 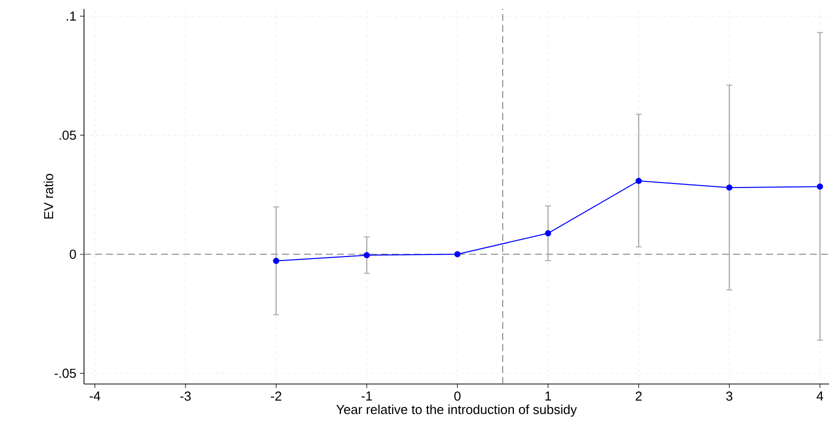 What do you see at coordinates (71, 16) in the screenshot?
I see `y-tick-label: .1` at bounding box center [71, 16].